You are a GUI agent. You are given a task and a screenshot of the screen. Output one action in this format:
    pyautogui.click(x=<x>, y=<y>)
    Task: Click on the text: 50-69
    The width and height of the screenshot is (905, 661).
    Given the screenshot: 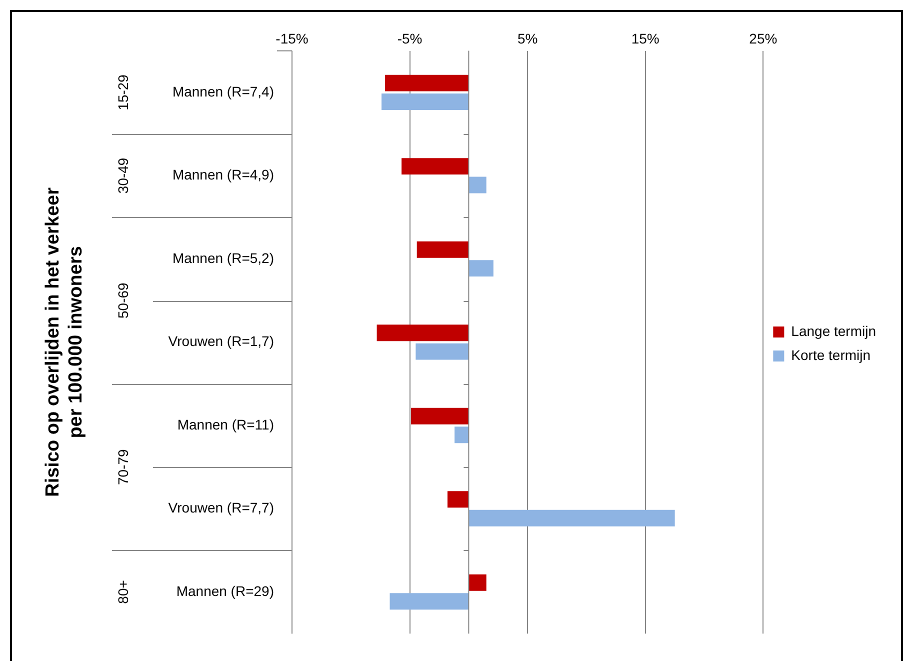 What is the action you would take?
    pyautogui.click(x=122, y=300)
    